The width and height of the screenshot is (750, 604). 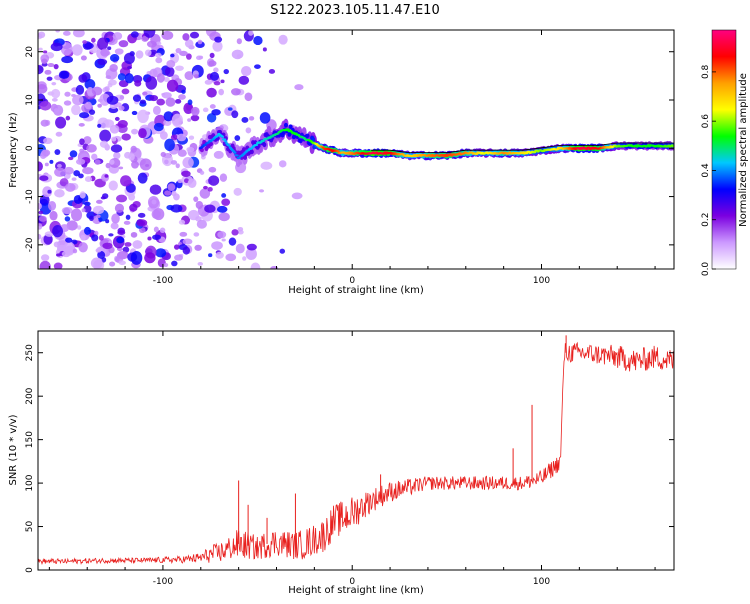 I want to click on colorbar-label: Normalized spectral amplitude, so click(x=743, y=150).